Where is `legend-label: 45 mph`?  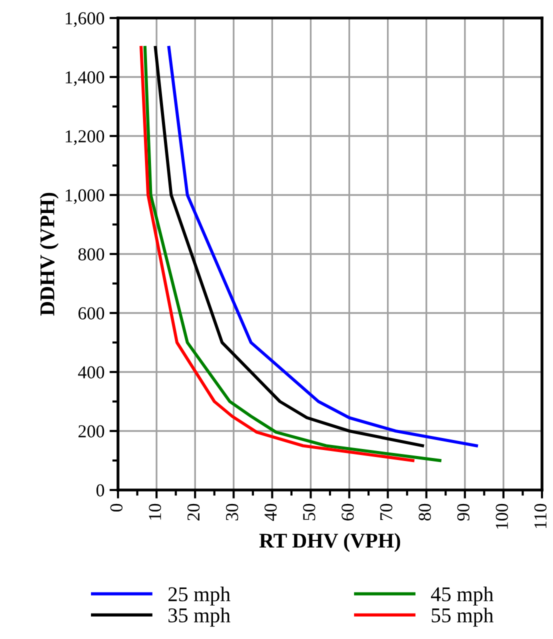 legend-label: 45 mph is located at coordinates (462, 596).